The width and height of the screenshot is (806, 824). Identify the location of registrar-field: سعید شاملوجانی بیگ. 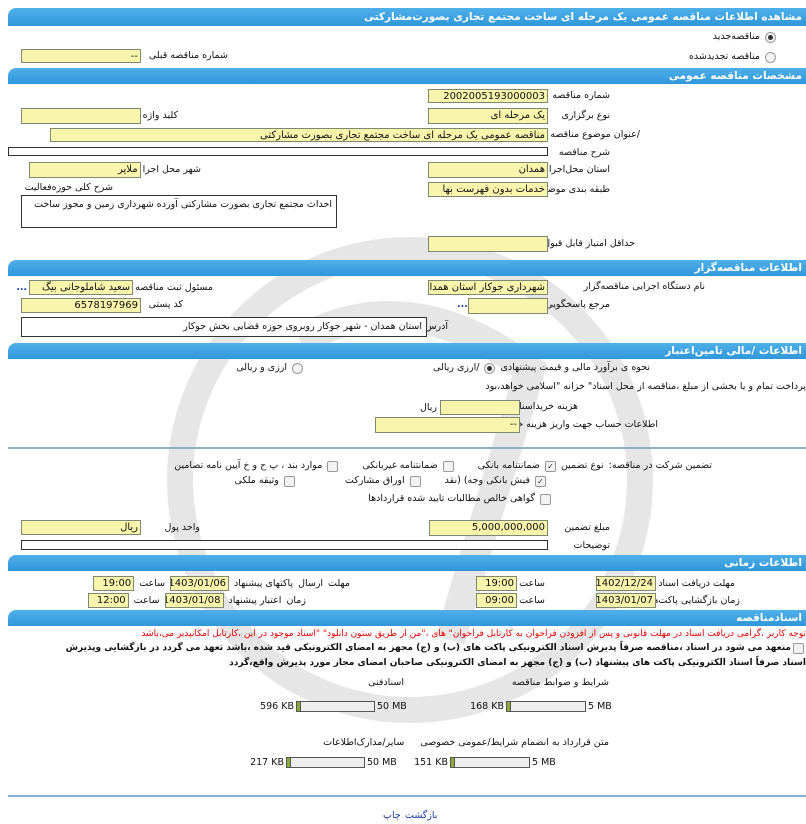
(81, 287).